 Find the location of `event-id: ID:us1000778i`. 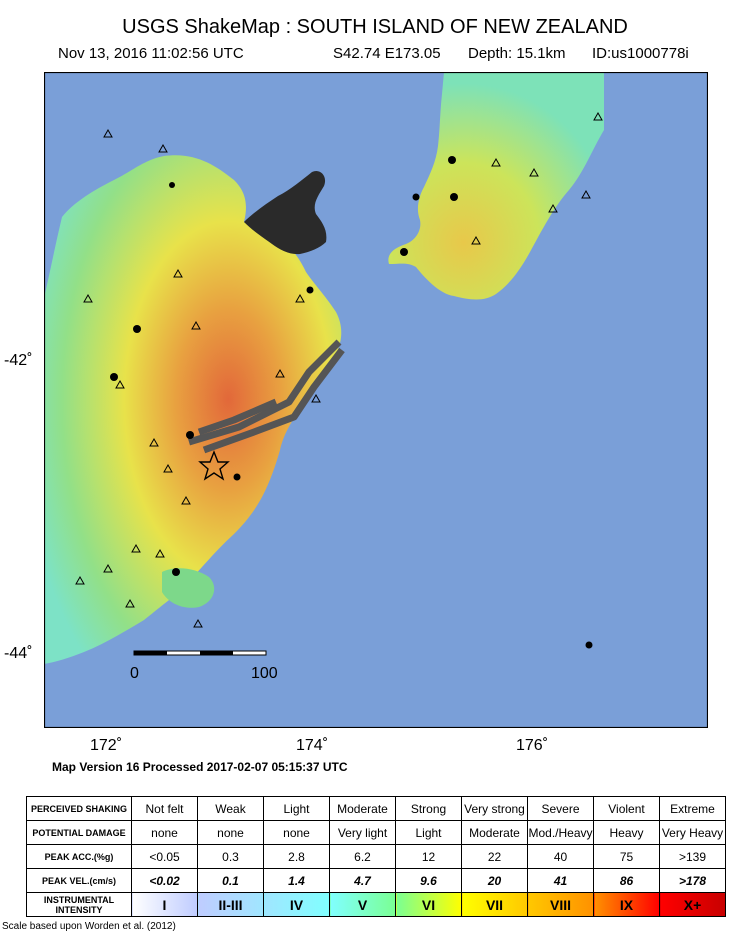

event-id: ID:us1000778i is located at coordinates (640, 53).